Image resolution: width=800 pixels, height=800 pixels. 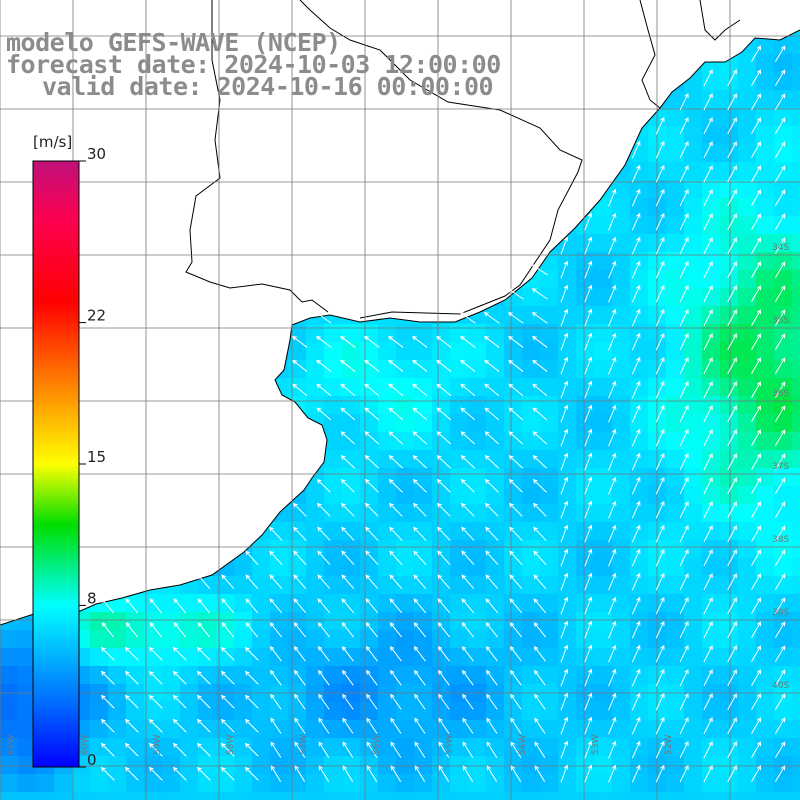 I want to click on longitude-label: 54W, so click(x=523, y=745).